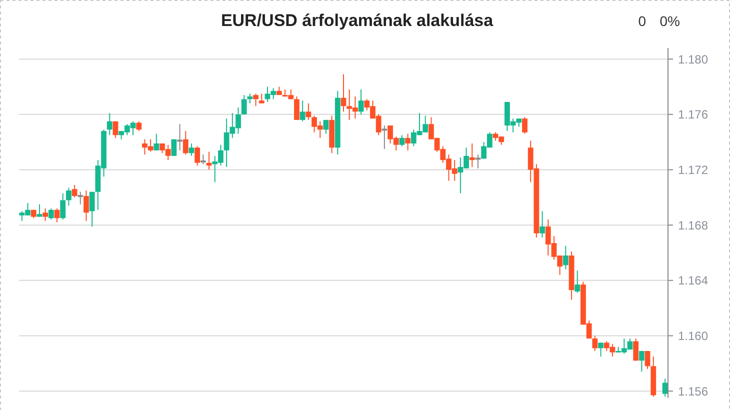  Describe the element at coordinates (693, 335) in the screenshot. I see `y-tick-label: 1.160` at that location.